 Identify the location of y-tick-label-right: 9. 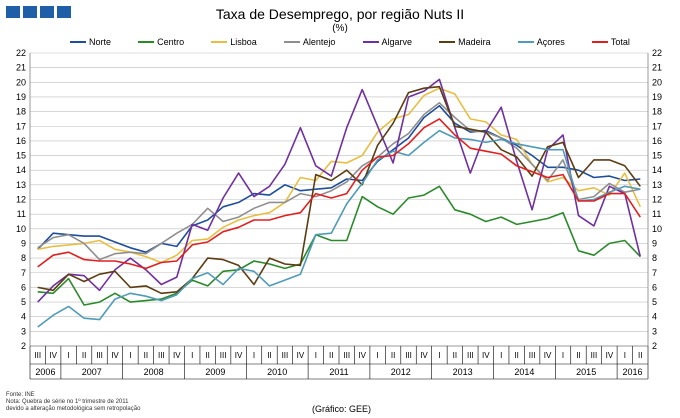
(654, 243).